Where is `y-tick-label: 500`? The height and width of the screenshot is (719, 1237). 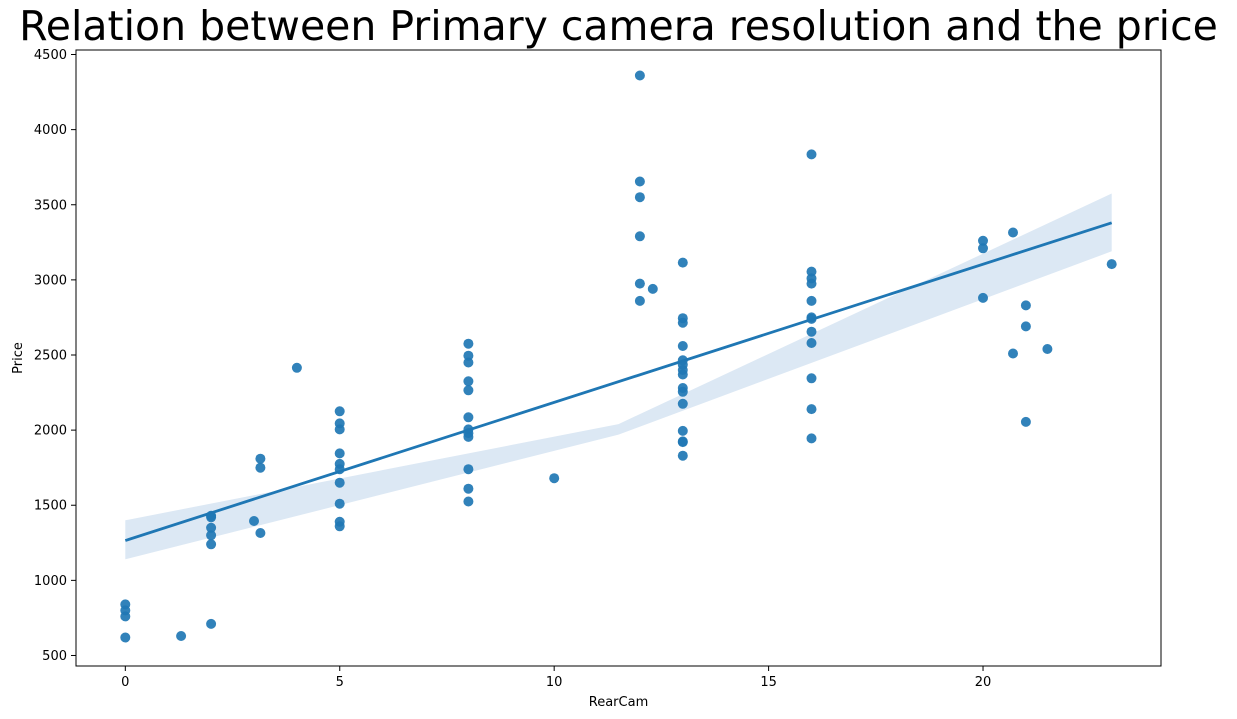 y-tick-label: 500 is located at coordinates (54, 656).